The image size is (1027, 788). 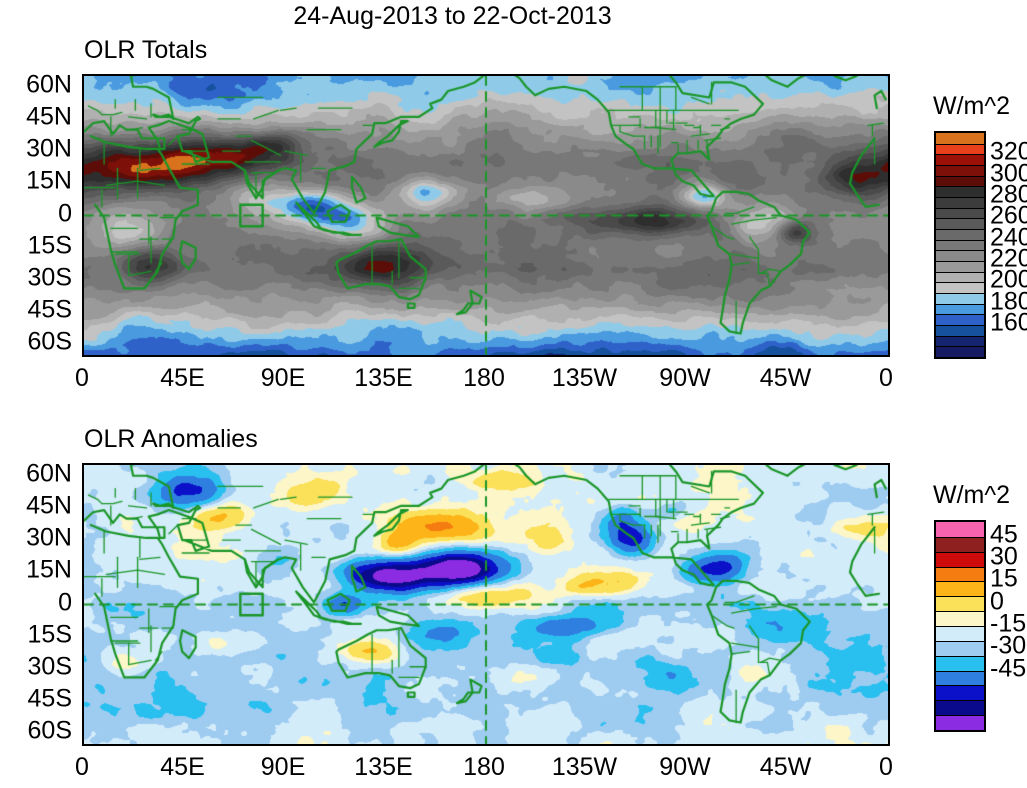 I want to click on x-tick-label-90W: 90W, so click(x=685, y=767).